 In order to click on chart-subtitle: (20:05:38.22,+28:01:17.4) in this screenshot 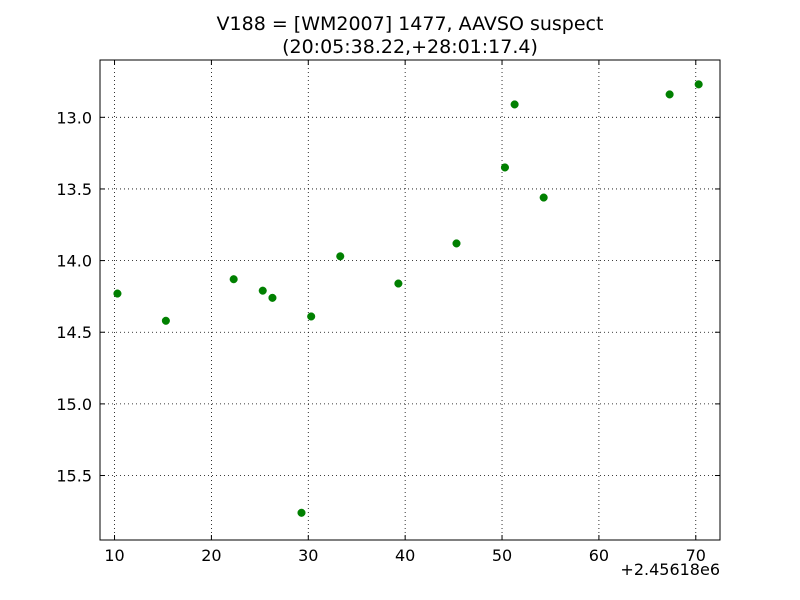, I will do `click(410, 47)`.